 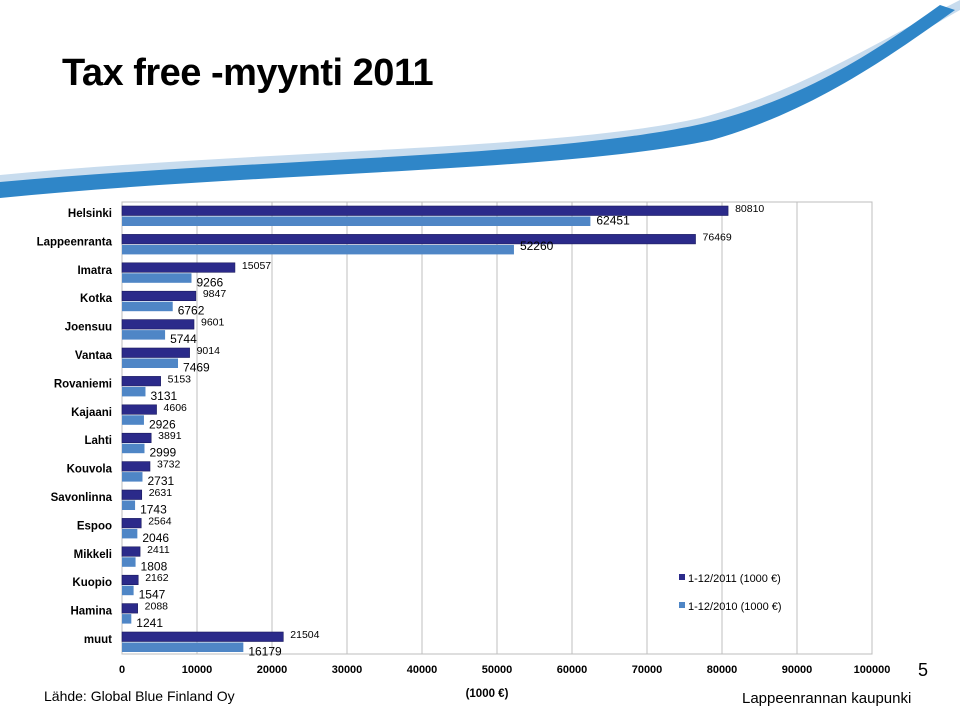 What do you see at coordinates (162, 453) in the screenshot?
I see `data-label-2010: 2999` at bounding box center [162, 453].